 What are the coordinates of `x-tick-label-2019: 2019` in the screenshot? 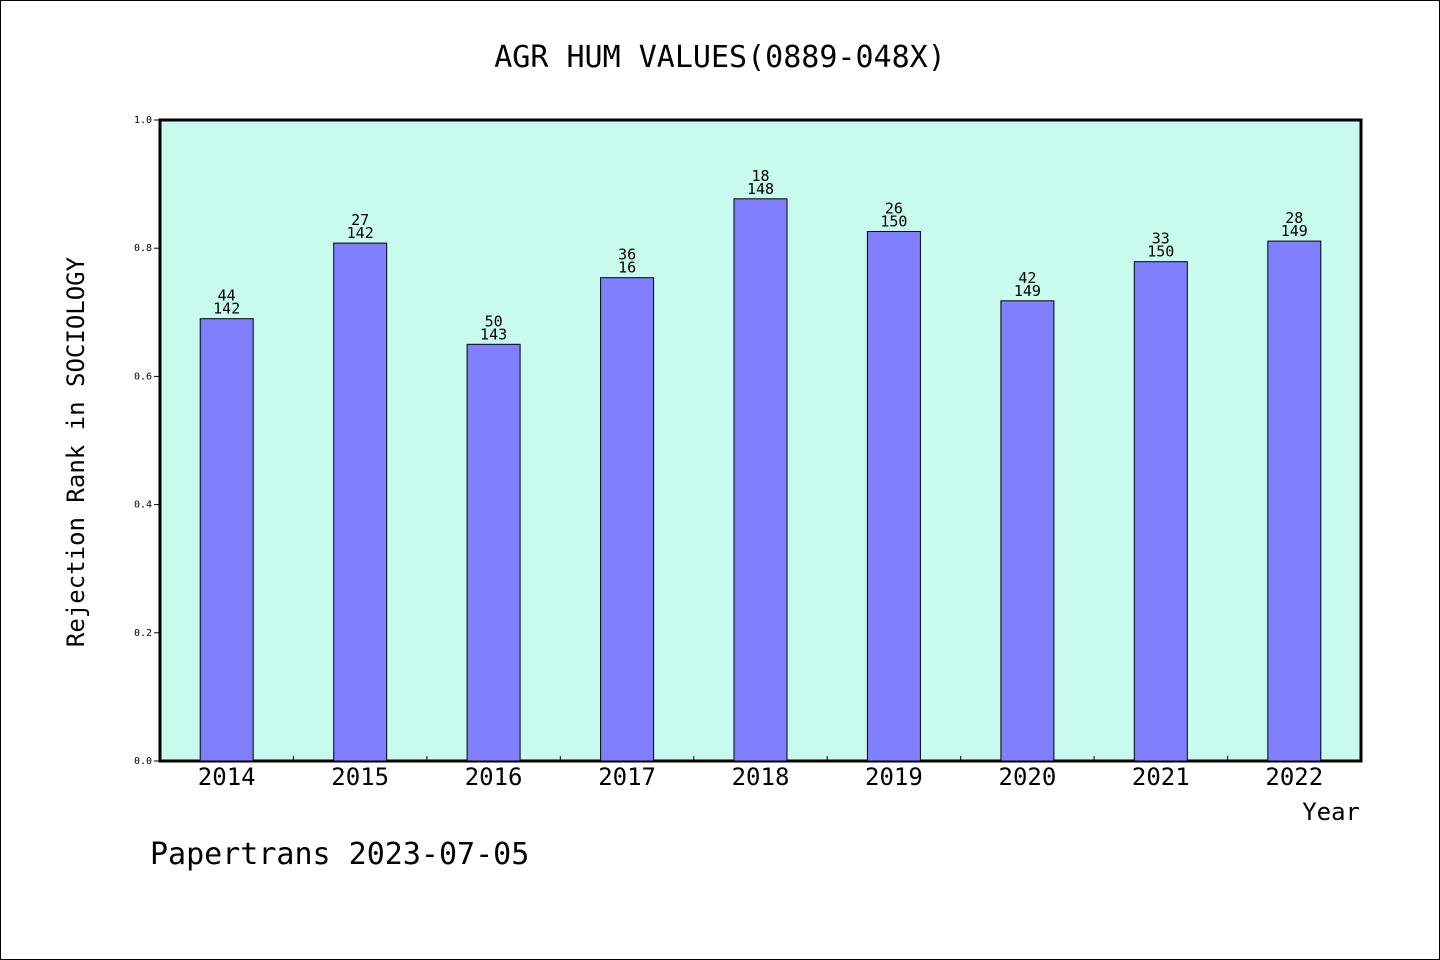 It's located at (894, 777).